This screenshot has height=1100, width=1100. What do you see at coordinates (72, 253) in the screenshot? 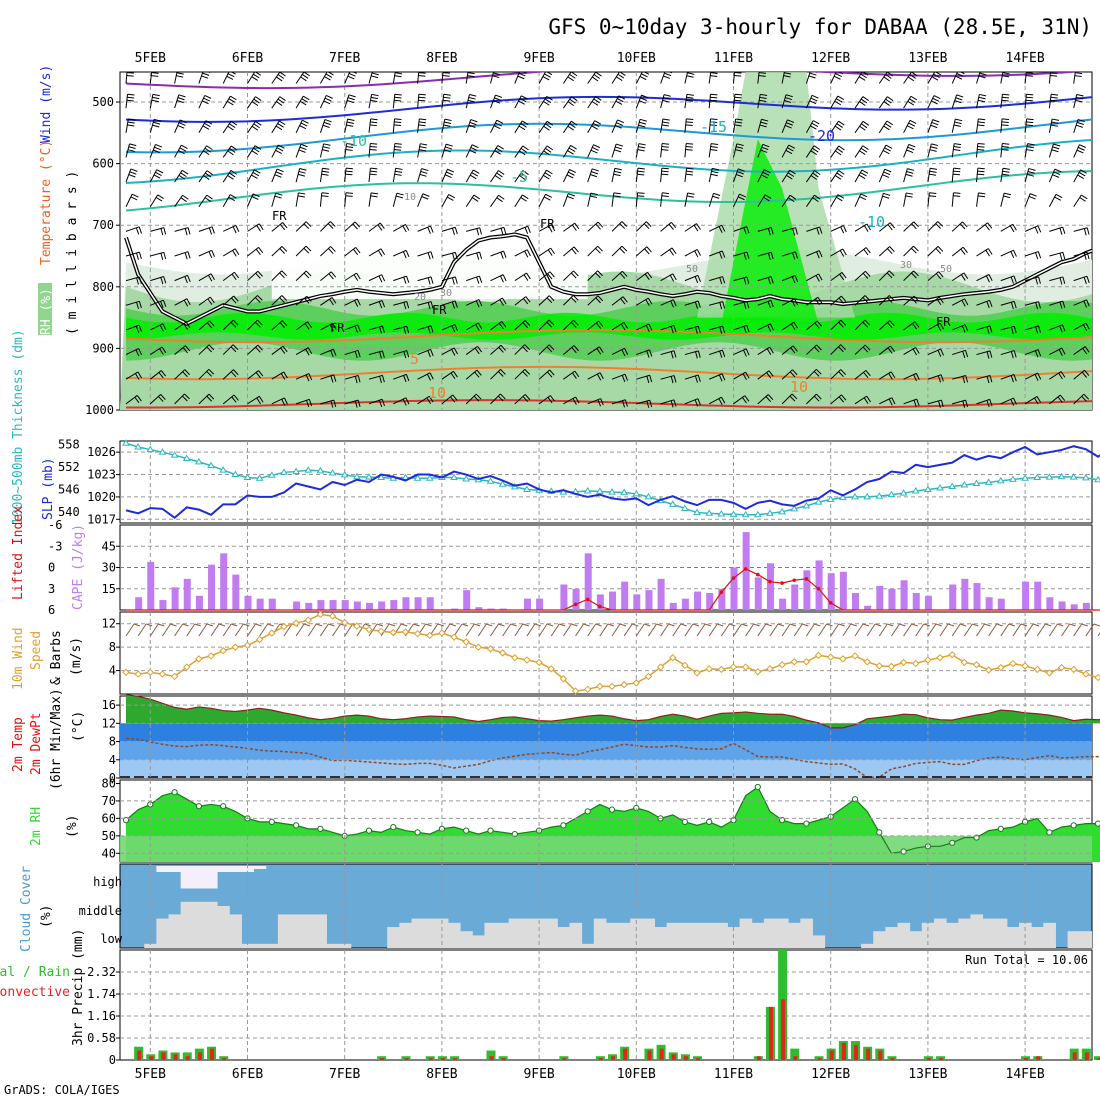
I see `pressure-axis-title: ( m i l l i b a r s )` at bounding box center [72, 253].